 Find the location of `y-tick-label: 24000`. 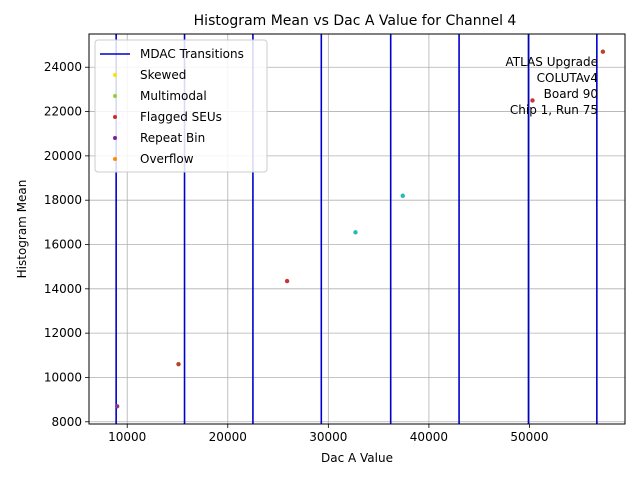

y-tick-label: 24000 is located at coordinates (63, 67).